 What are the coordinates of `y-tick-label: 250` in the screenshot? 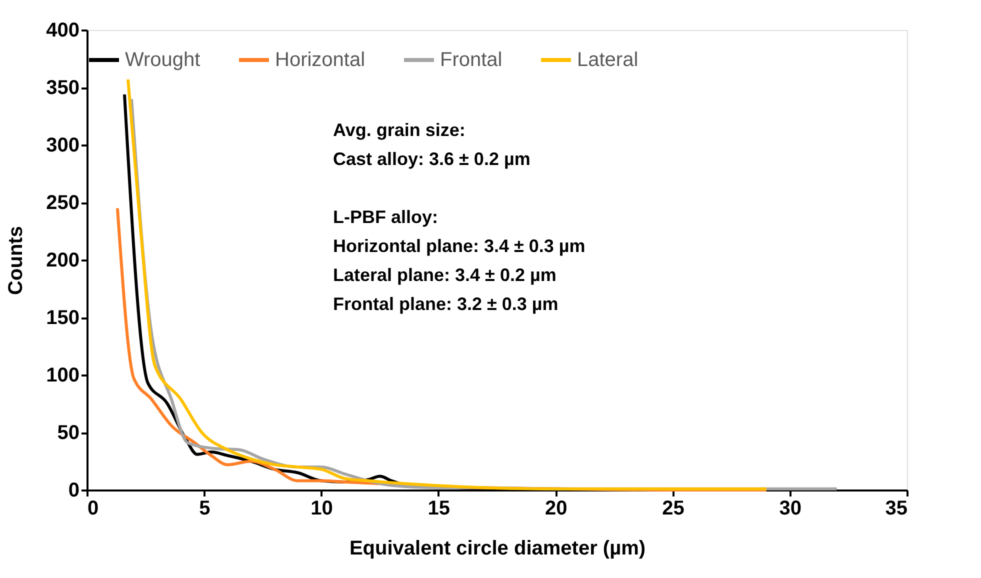 It's located at (63, 203).